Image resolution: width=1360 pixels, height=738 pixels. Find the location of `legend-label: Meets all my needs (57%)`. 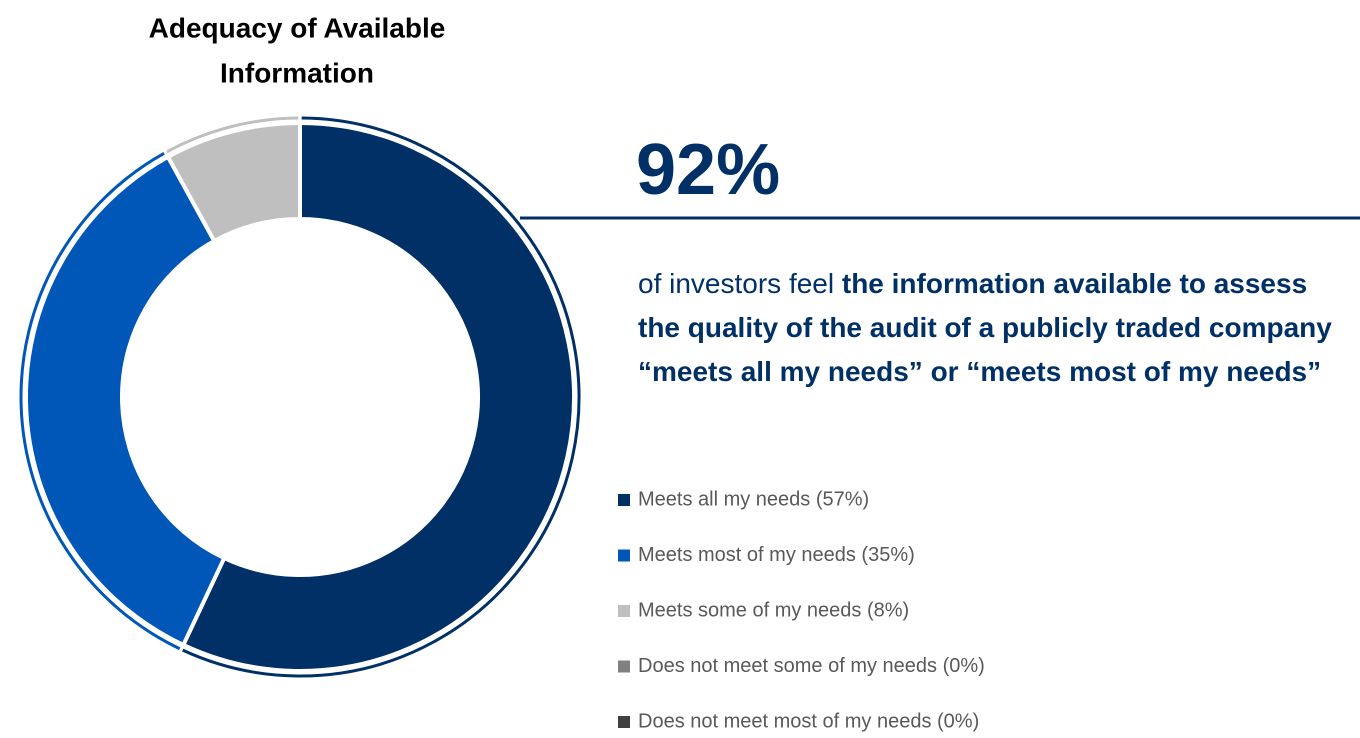

legend-label: Meets all my needs (57%) is located at coordinates (753, 499).